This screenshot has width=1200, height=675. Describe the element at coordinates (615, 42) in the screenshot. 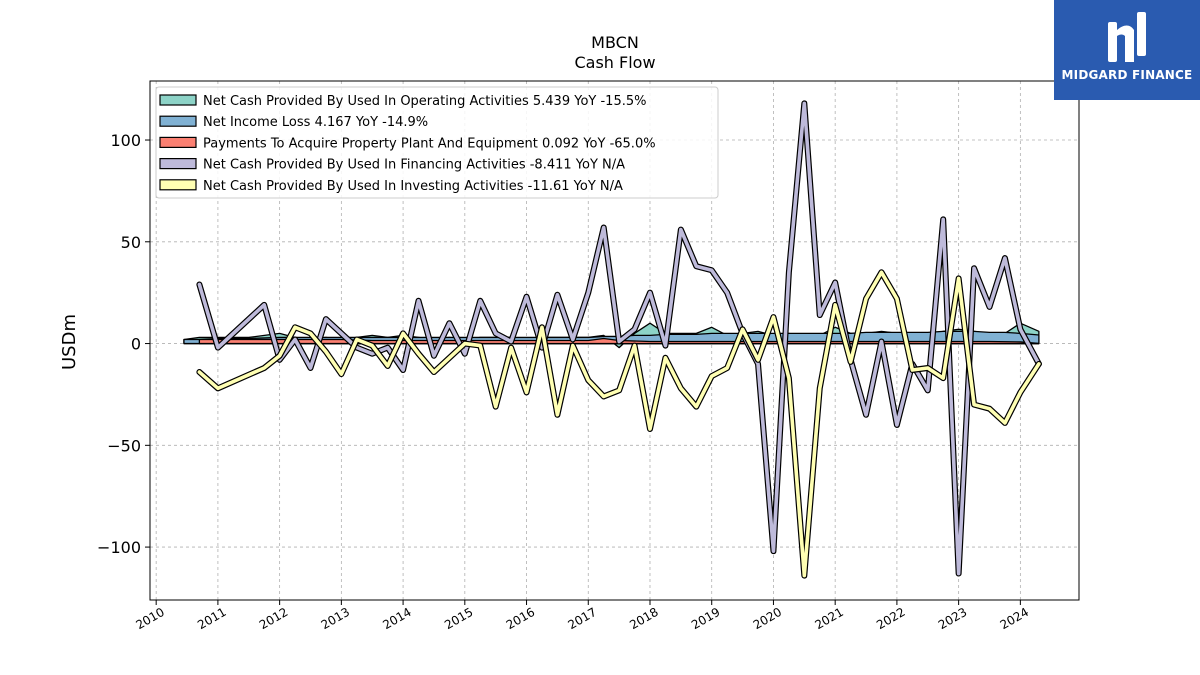

I see `chart-title: MBCN` at that location.